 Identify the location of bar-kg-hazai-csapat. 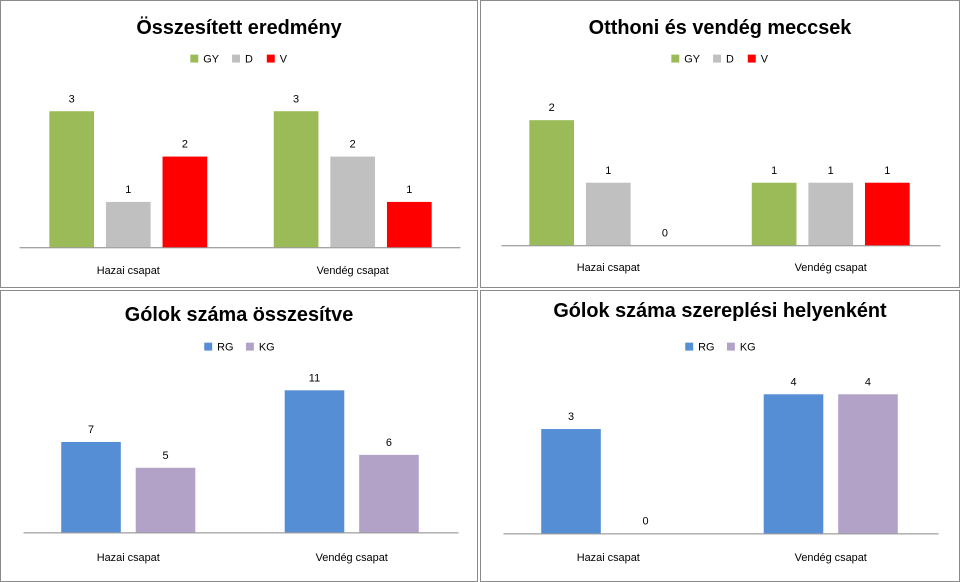
(165, 500).